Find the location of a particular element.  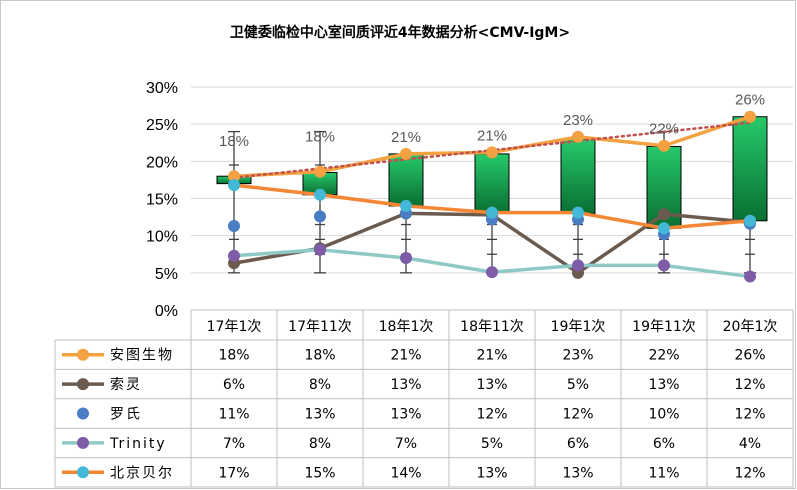

table-cell: 15% is located at coordinates (319, 473).